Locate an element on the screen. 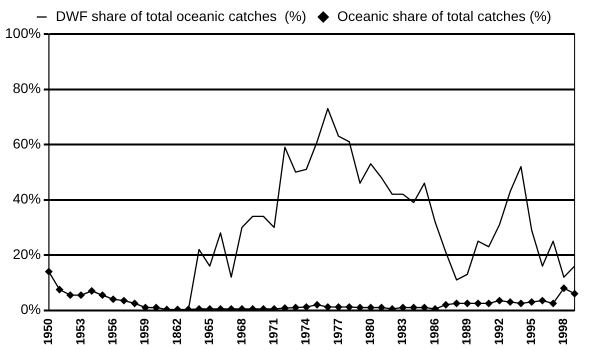 This screenshot has width=592, height=350. x-tick-label: 1974 is located at coordinates (305, 332).